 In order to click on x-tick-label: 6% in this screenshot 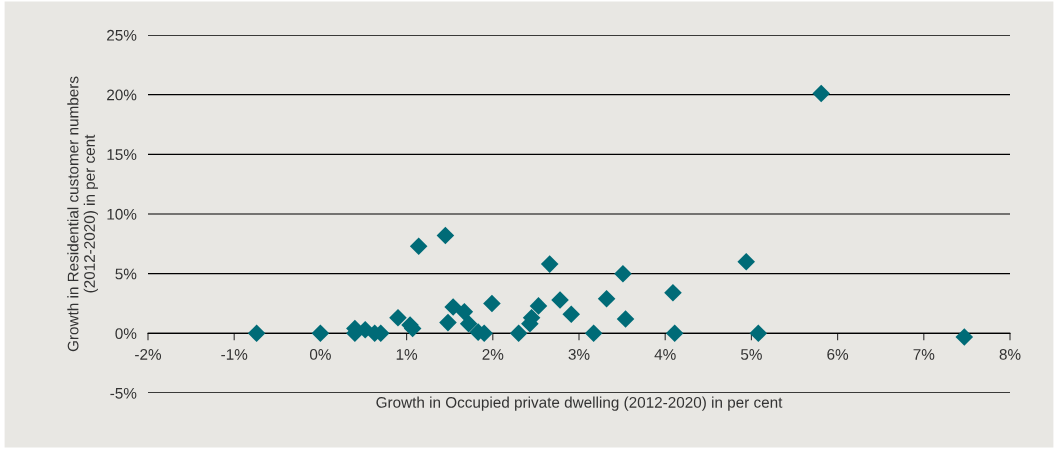, I will do `click(838, 354)`.